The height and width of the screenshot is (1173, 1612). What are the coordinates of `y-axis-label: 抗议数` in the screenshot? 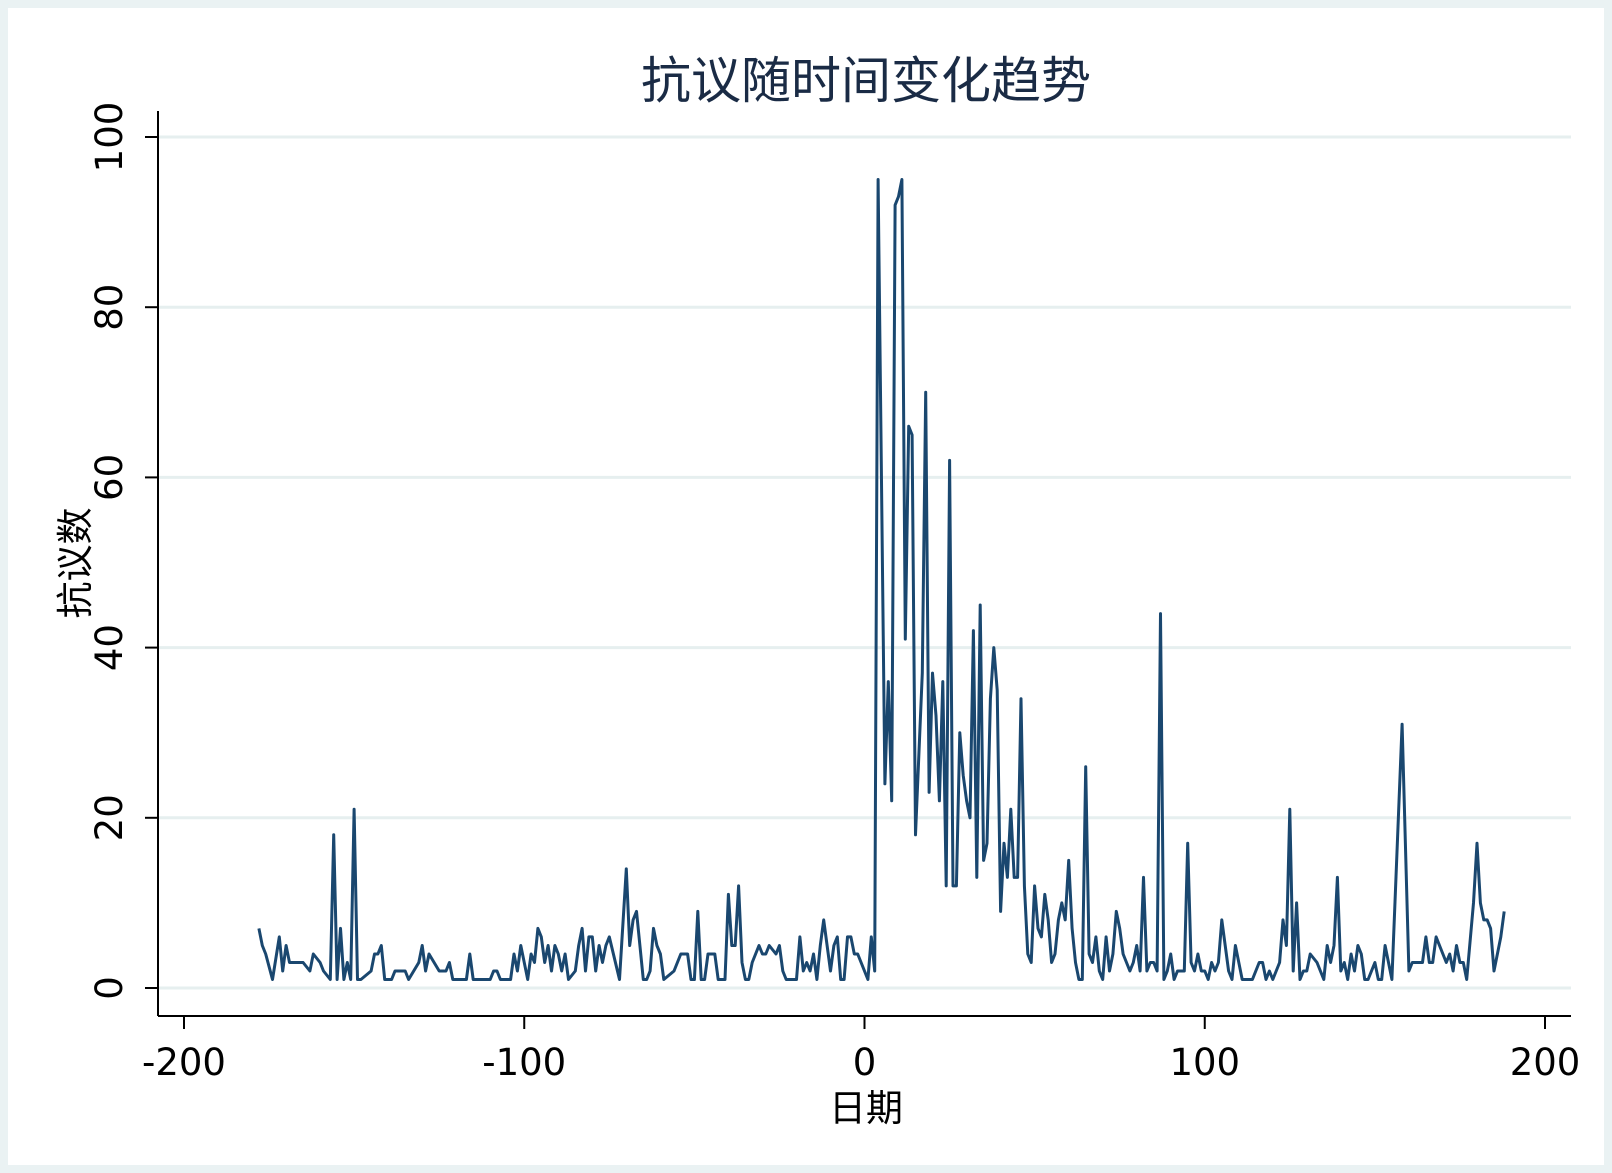 It's located at (75, 563).